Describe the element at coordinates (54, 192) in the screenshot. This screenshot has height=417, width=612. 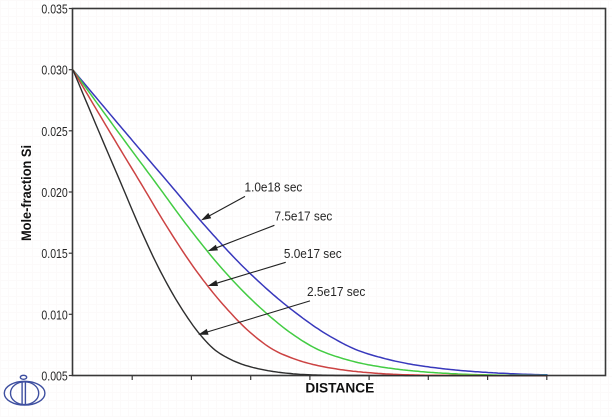
I see `svg-text: 0.020` at that location.